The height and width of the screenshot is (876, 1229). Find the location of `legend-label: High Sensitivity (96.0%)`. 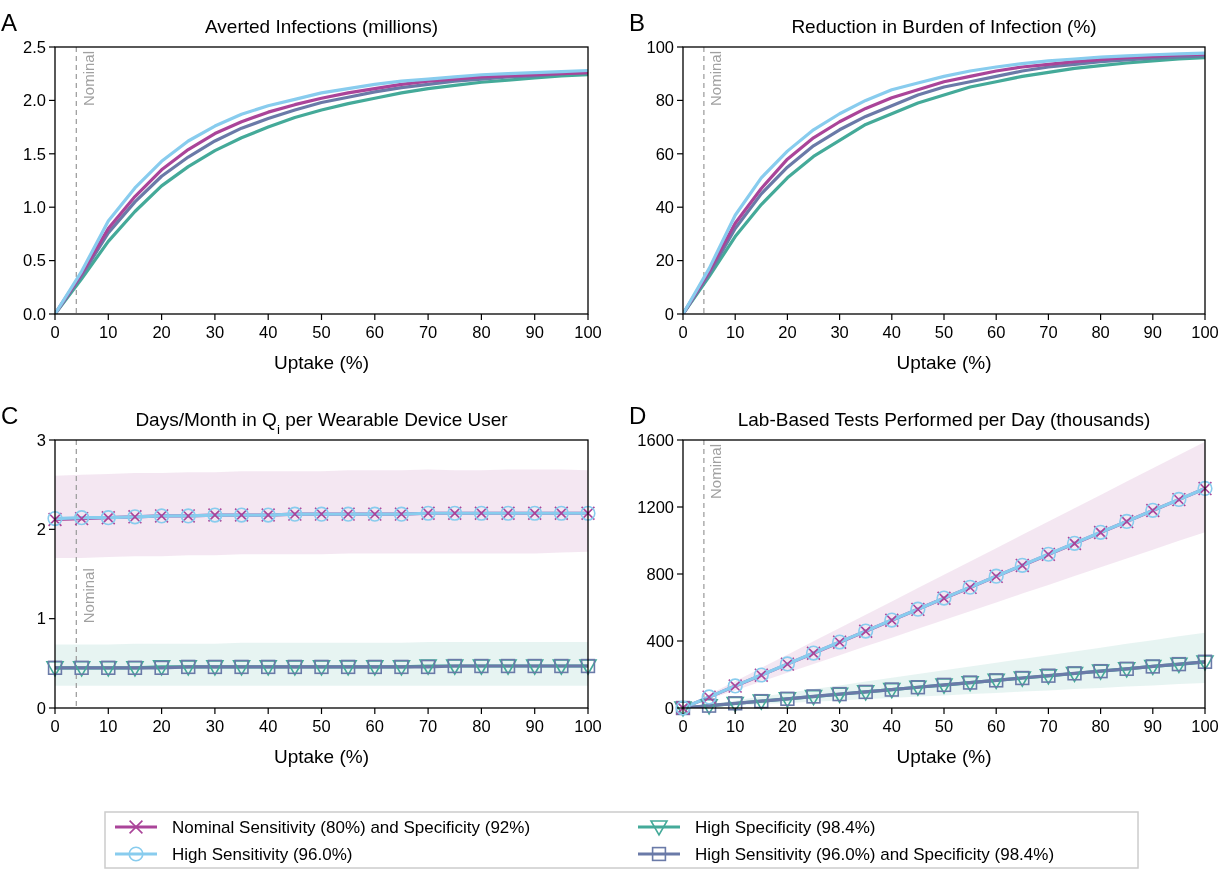

legend-label: High Sensitivity (96.0%) is located at coordinates (262, 854).